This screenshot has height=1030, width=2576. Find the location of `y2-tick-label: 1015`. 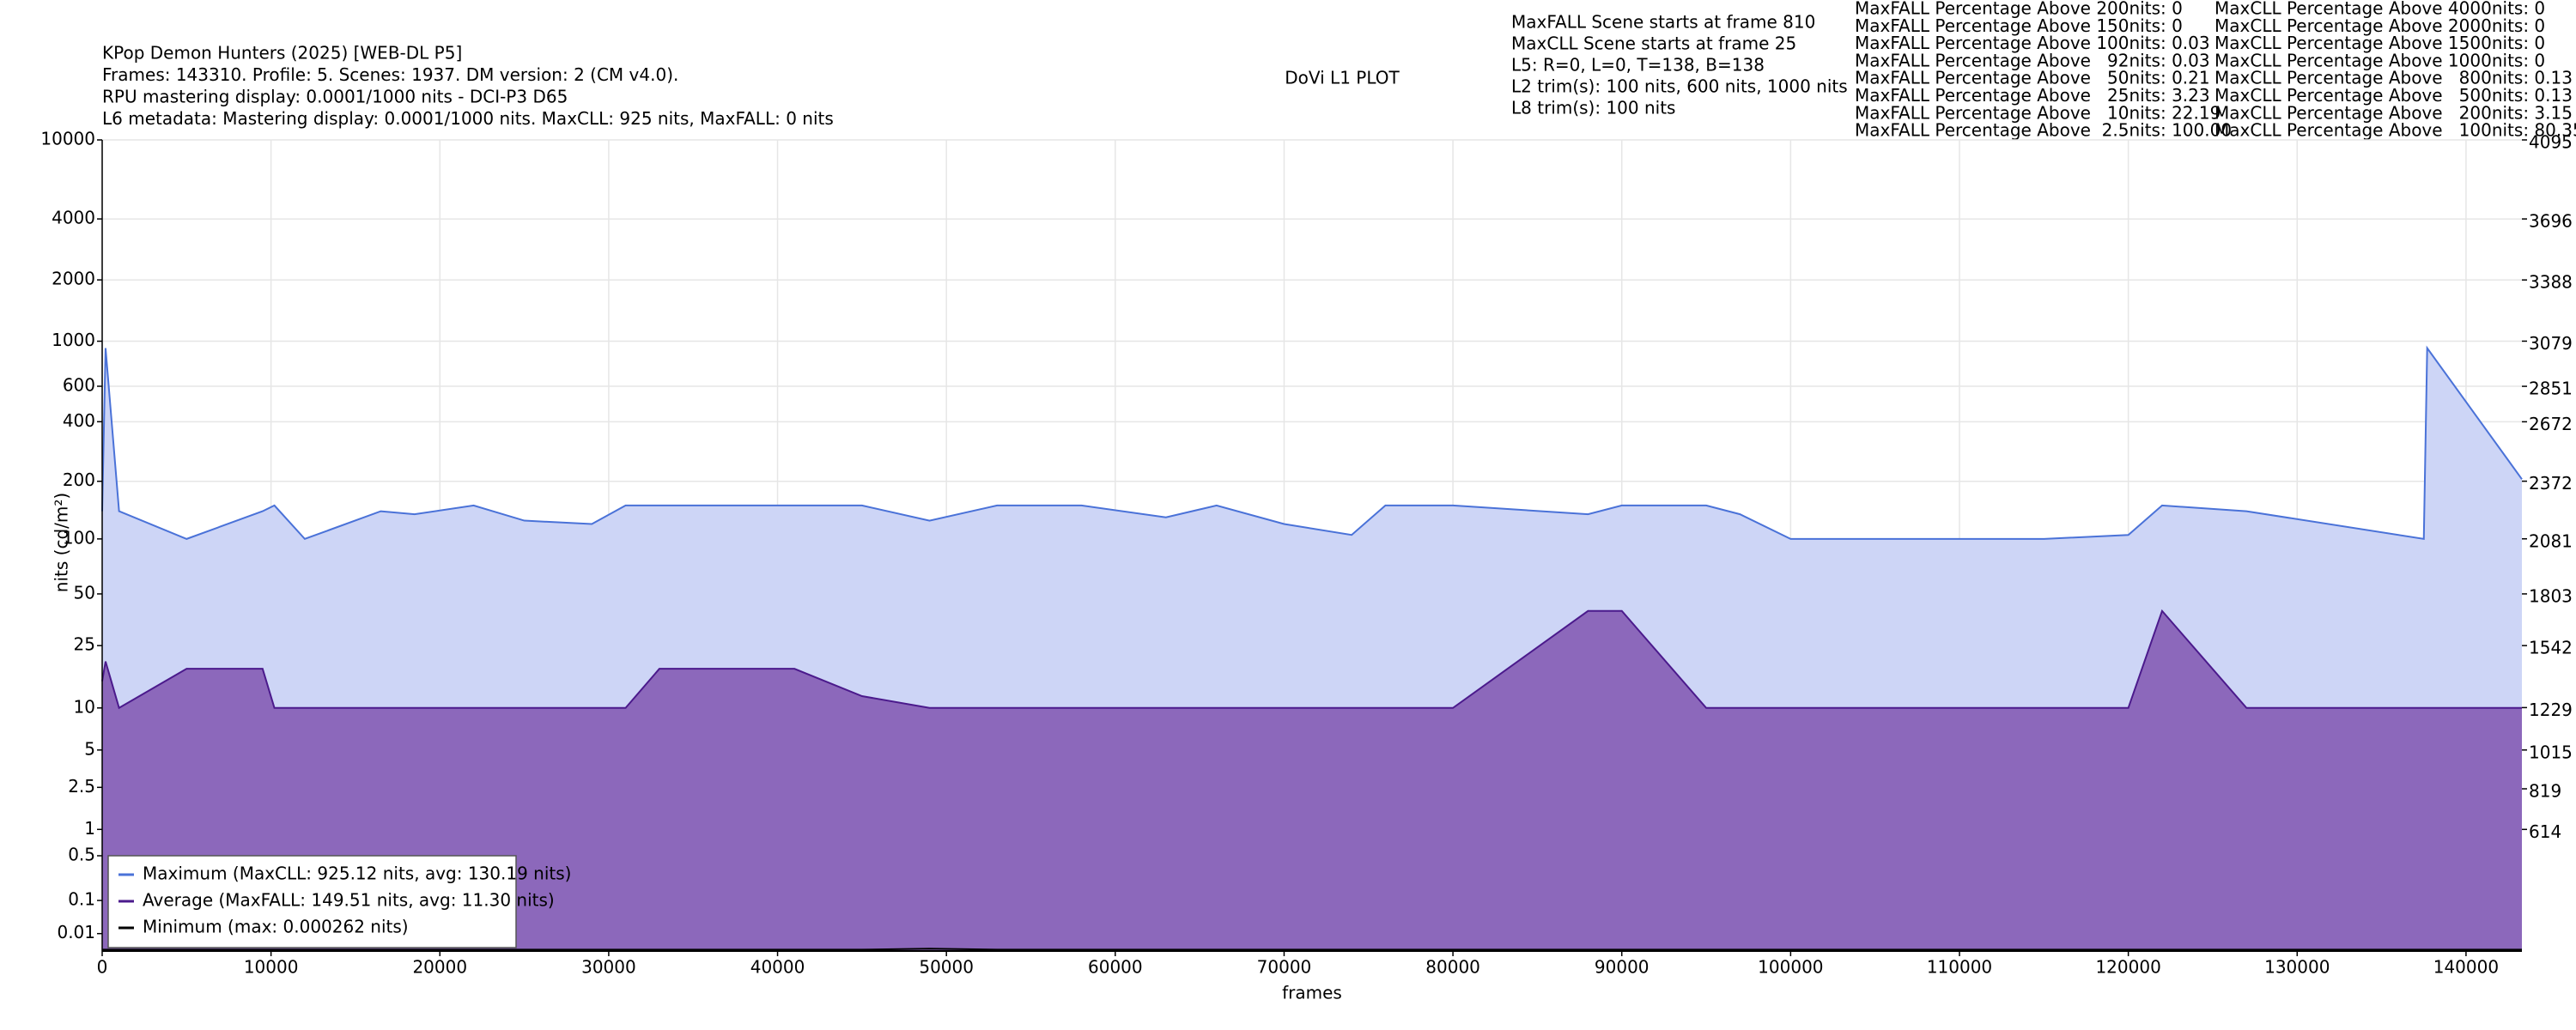

y2-tick-label: 1015 is located at coordinates (2551, 752).